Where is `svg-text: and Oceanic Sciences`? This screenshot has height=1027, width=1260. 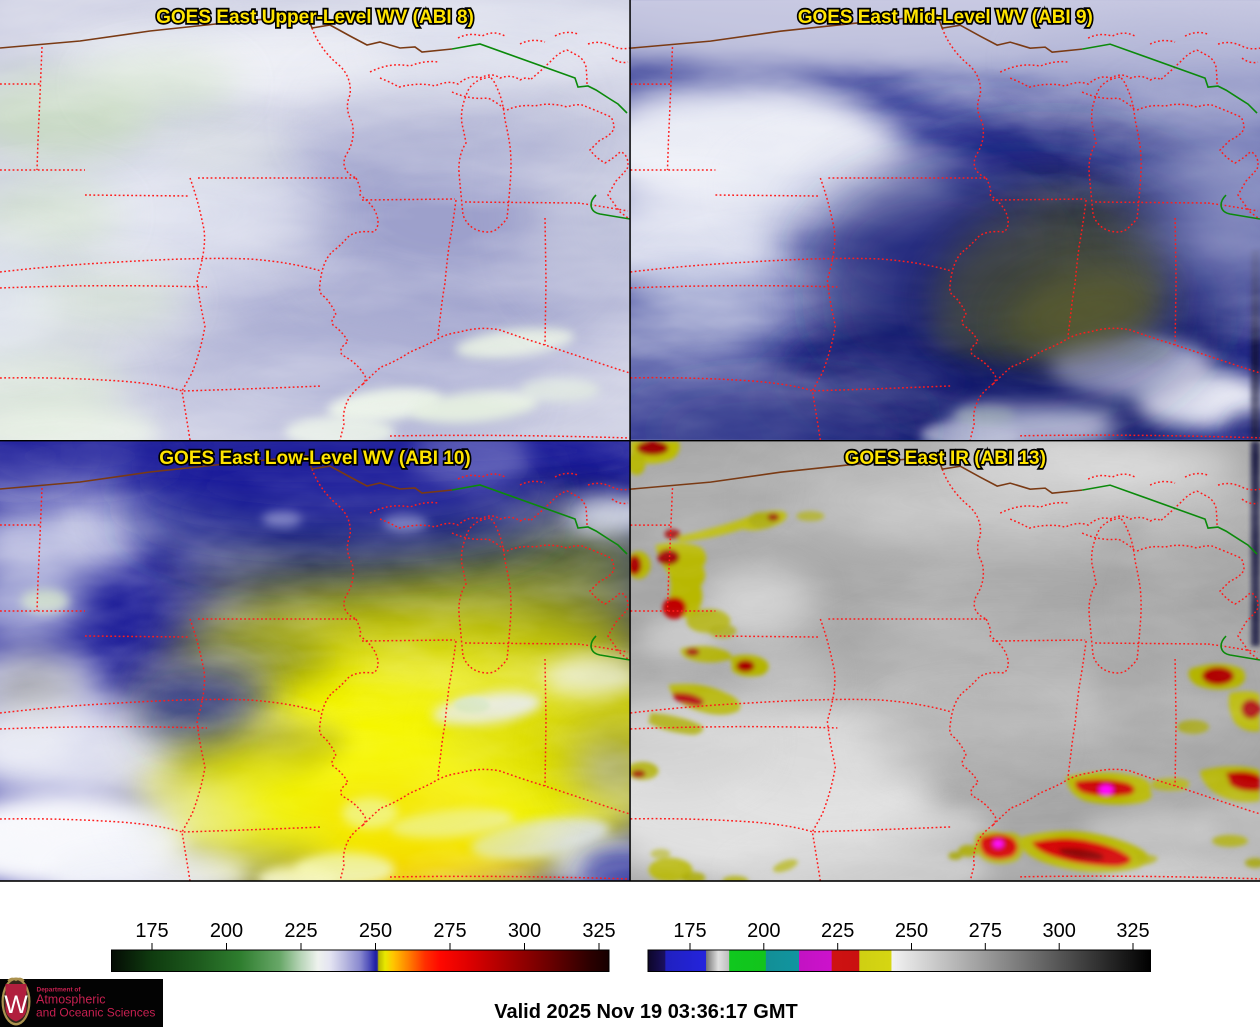
svg-text: and Oceanic Sciences is located at coordinates (95, 1013).